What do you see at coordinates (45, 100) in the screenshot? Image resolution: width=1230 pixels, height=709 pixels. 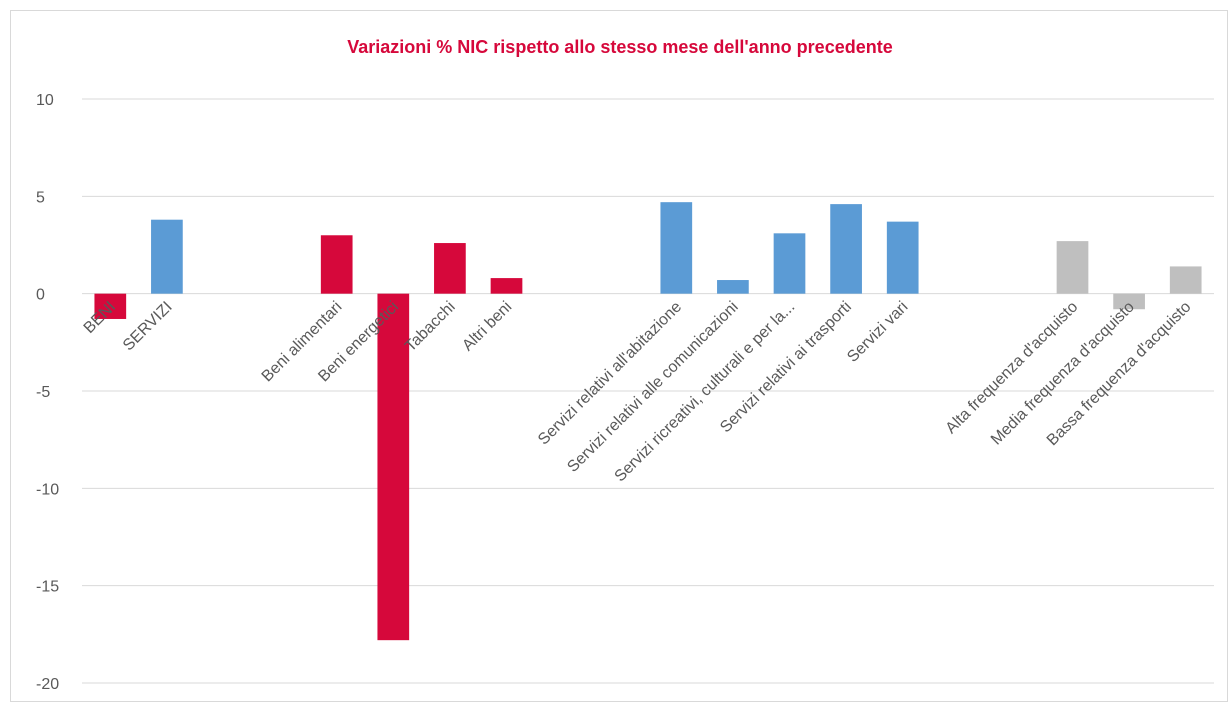 I see `y-tick-label: 10` at bounding box center [45, 100].